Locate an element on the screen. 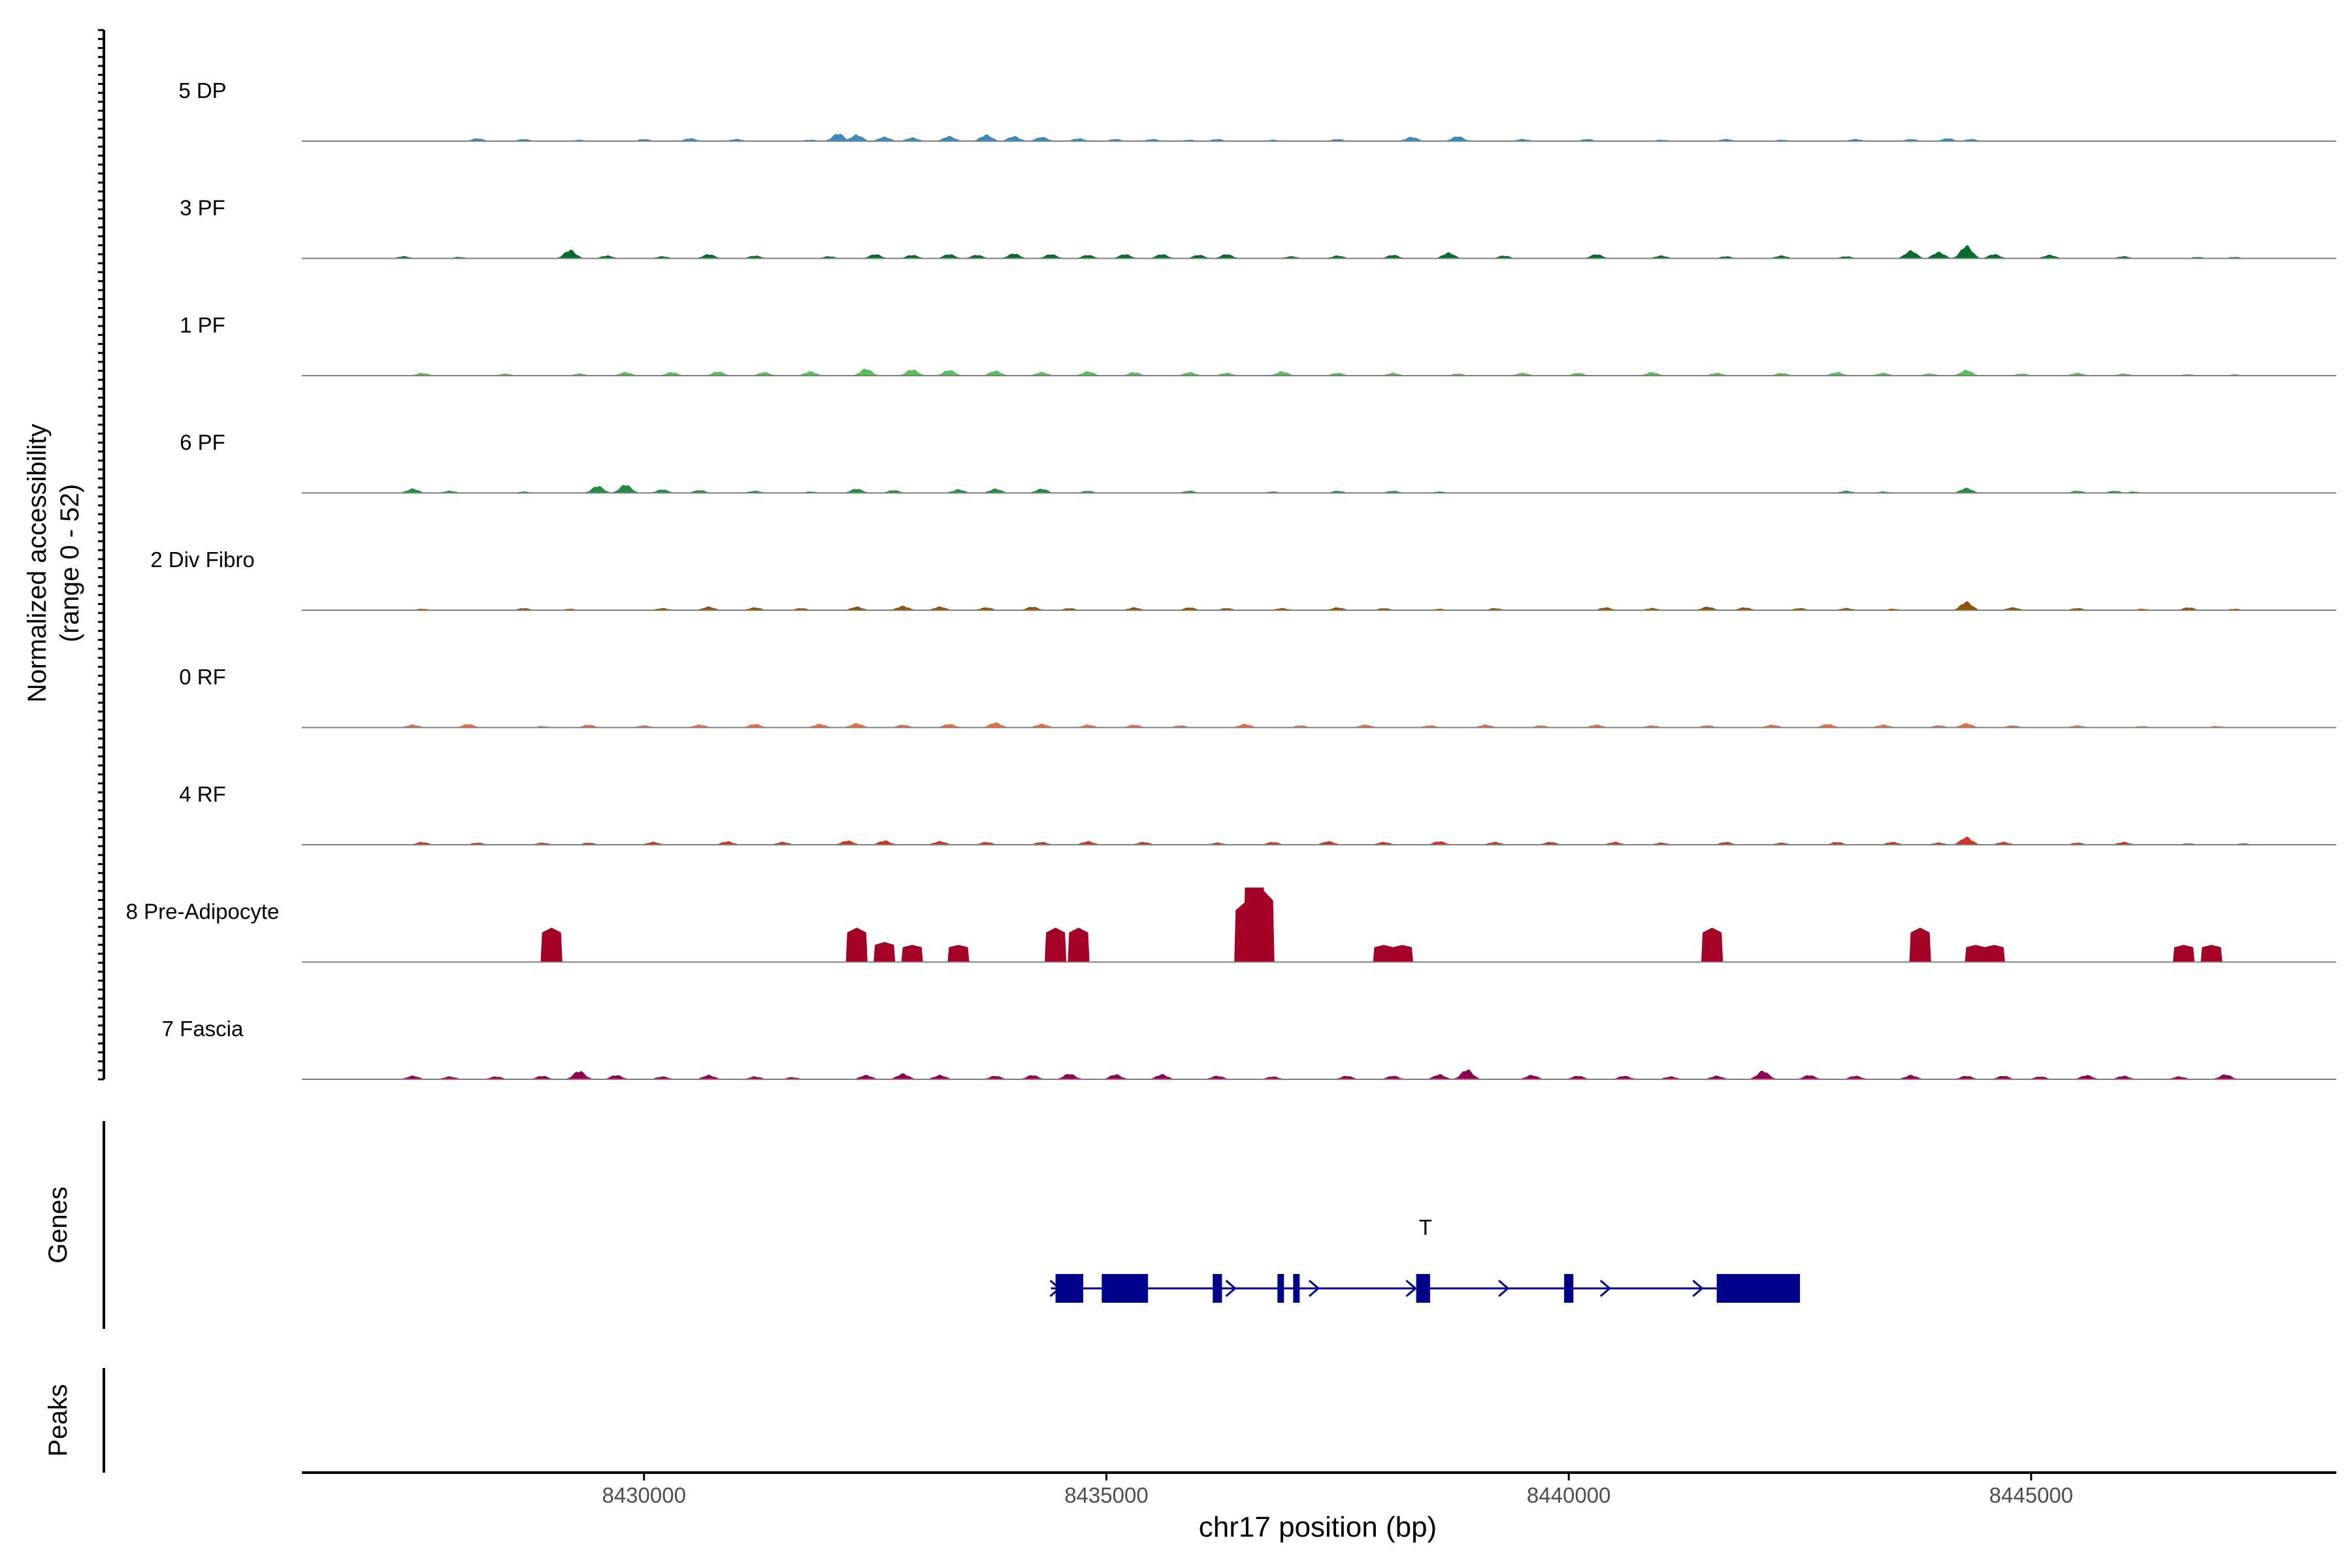 This screenshot has width=2352, height=1568. x-tick-label: 8440000 is located at coordinates (1568, 1495).